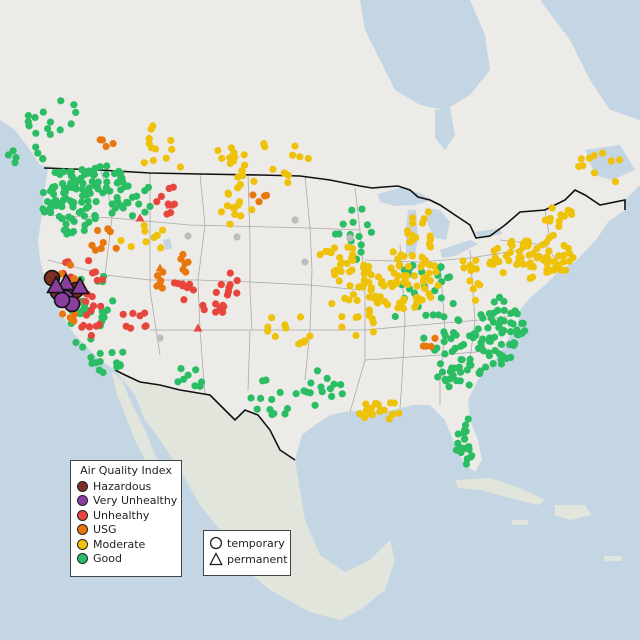 The image size is (640, 640). What do you see at coordinates (138, 425) in the screenshot?
I see `baja-california` at bounding box center [138, 425].